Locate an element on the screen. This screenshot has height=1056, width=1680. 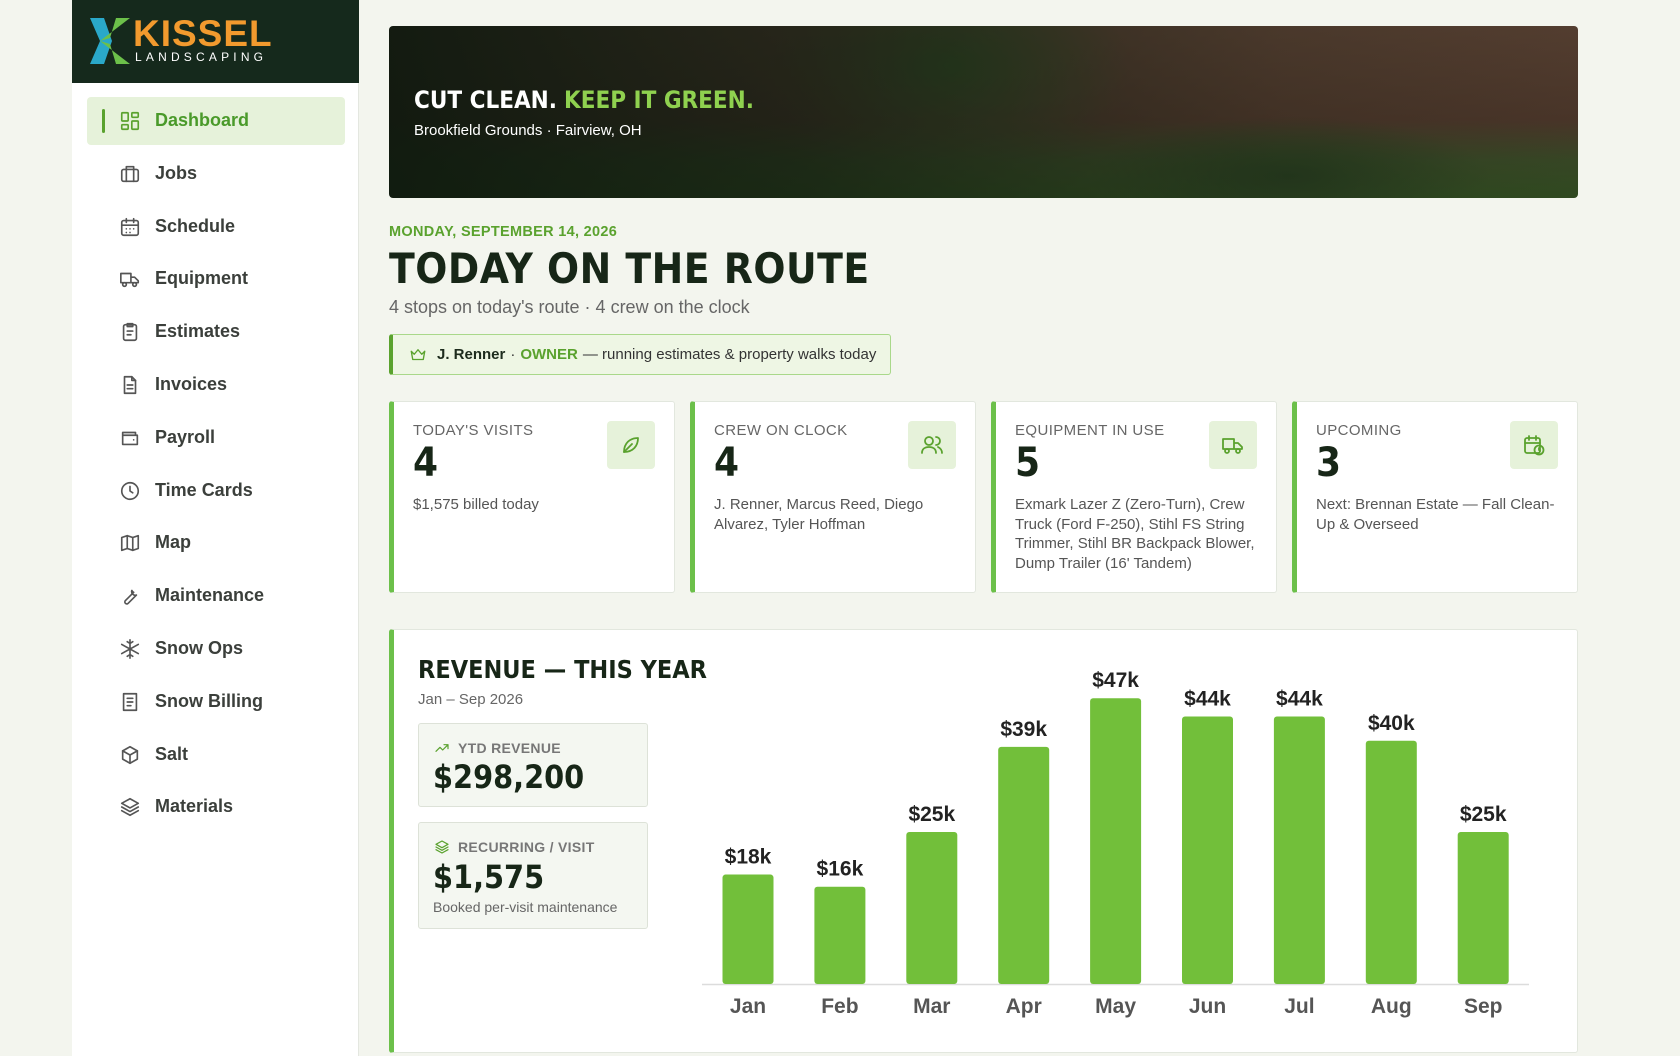
nav-item: Invoices is located at coordinates (216, 385).